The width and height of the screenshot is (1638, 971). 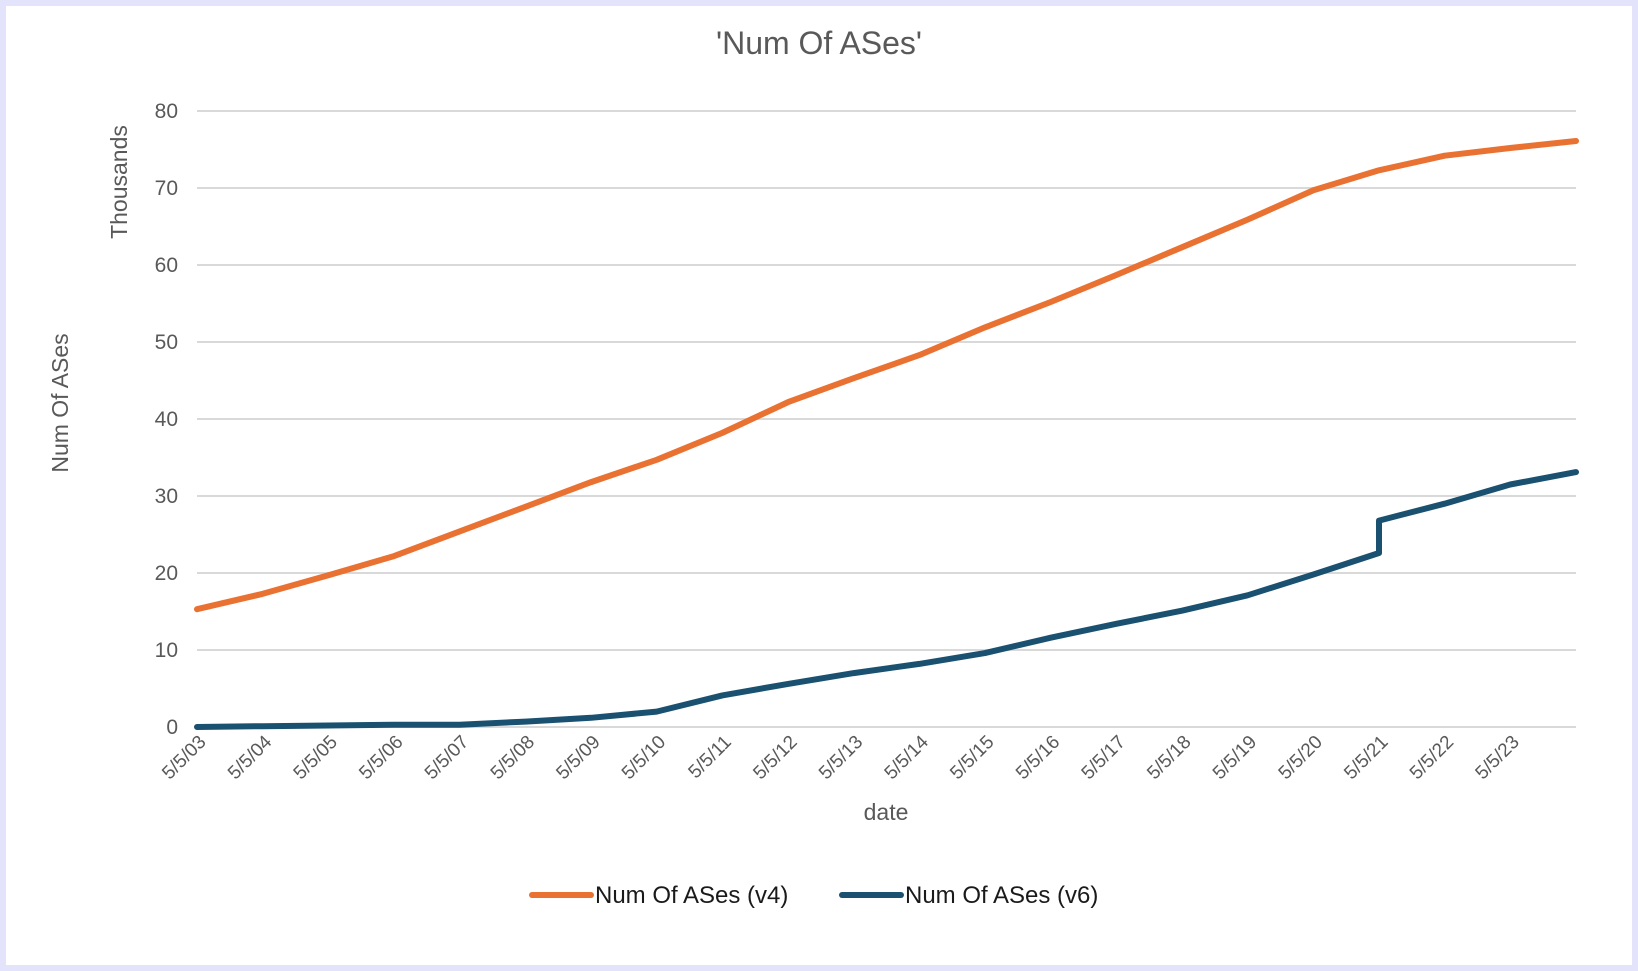 I want to click on y-tick-label: 0, so click(x=172, y=727).